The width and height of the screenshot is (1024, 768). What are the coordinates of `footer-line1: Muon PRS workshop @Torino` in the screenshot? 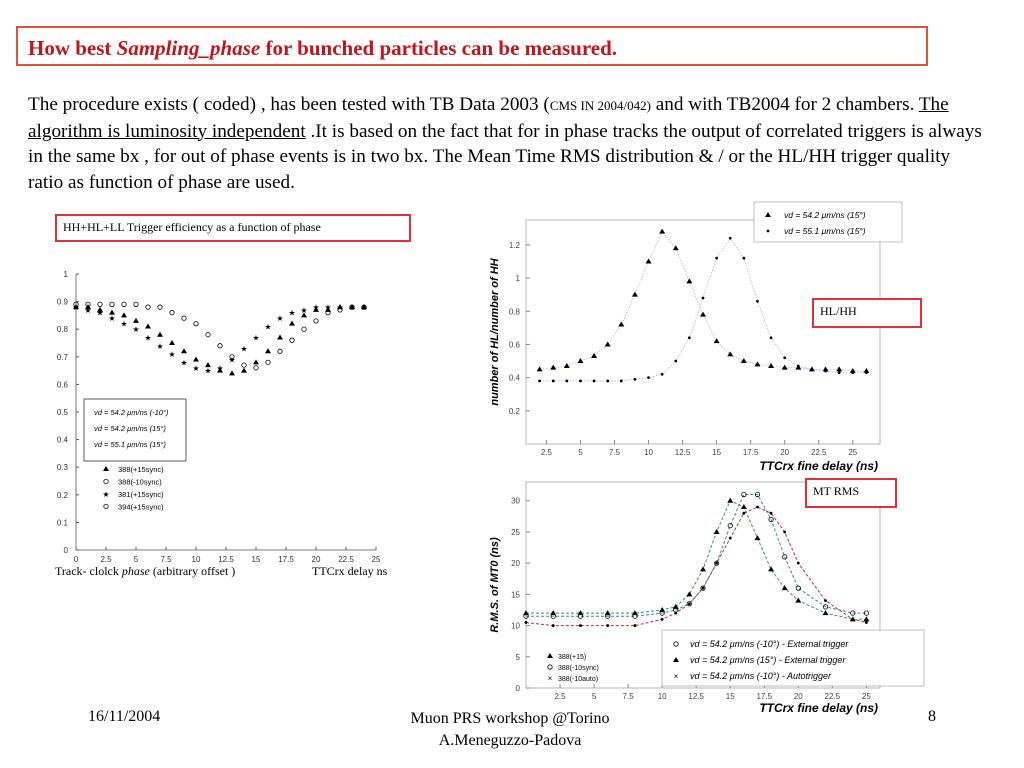 It's located at (510, 718).